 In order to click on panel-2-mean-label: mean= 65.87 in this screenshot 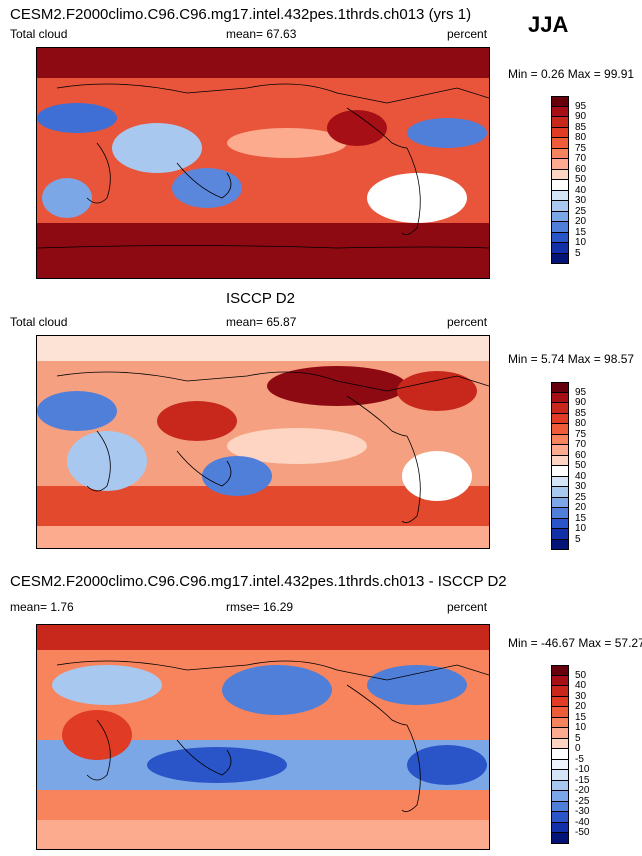, I will do `click(261, 322)`.